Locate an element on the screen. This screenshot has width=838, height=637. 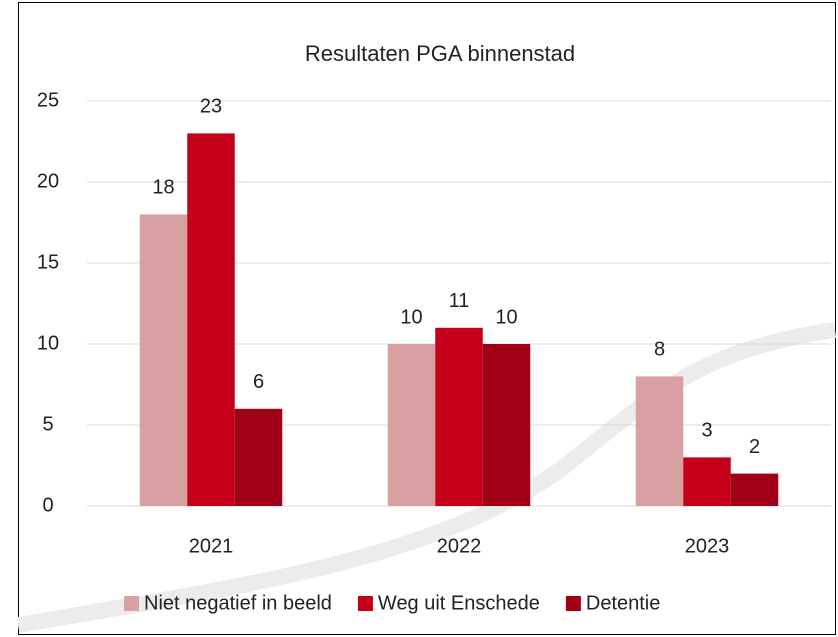
x-tick-label: 2023 is located at coordinates (707, 546).